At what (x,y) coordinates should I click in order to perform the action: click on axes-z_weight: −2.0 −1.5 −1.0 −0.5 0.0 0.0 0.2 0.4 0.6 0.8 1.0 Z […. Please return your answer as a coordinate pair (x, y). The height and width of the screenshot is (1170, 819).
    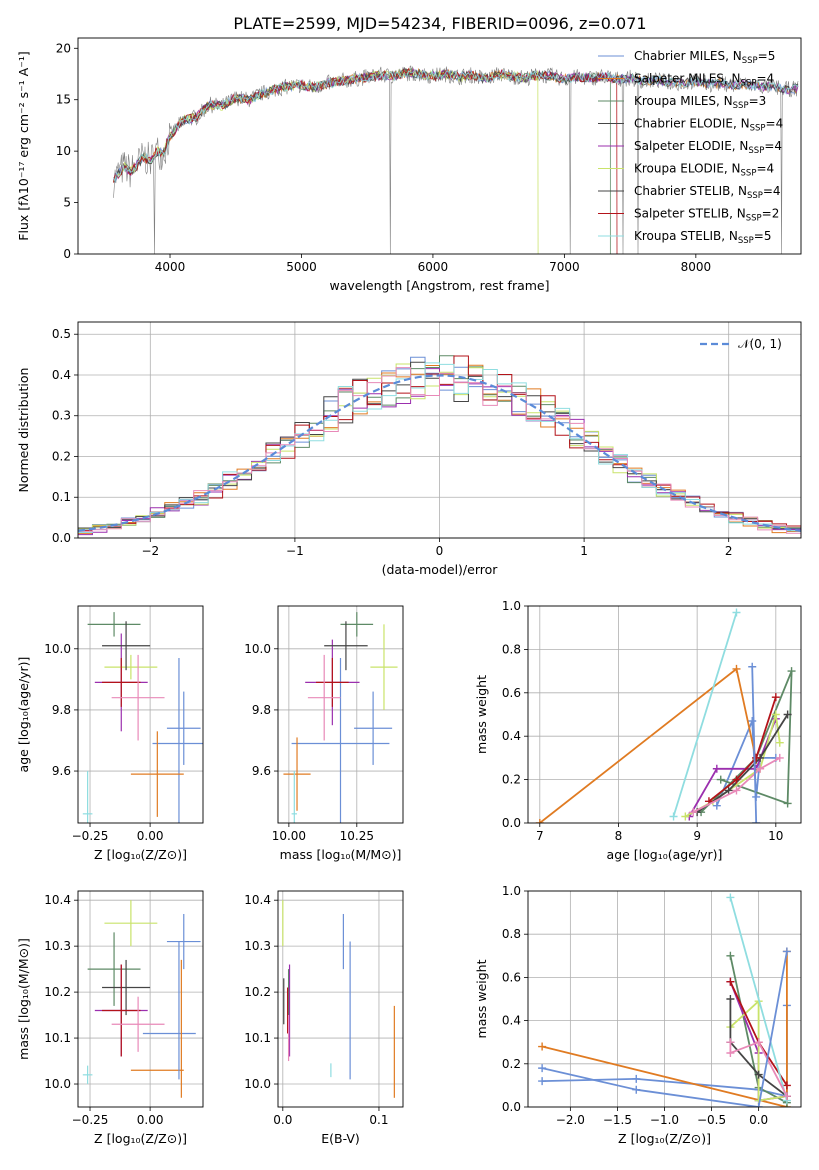
    Looking at the image, I should click on (638, 1015).